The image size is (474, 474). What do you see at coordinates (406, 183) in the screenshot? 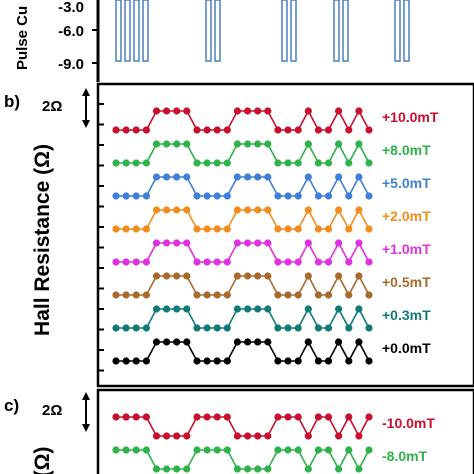
I see `series-label: +5.0mT` at bounding box center [406, 183].